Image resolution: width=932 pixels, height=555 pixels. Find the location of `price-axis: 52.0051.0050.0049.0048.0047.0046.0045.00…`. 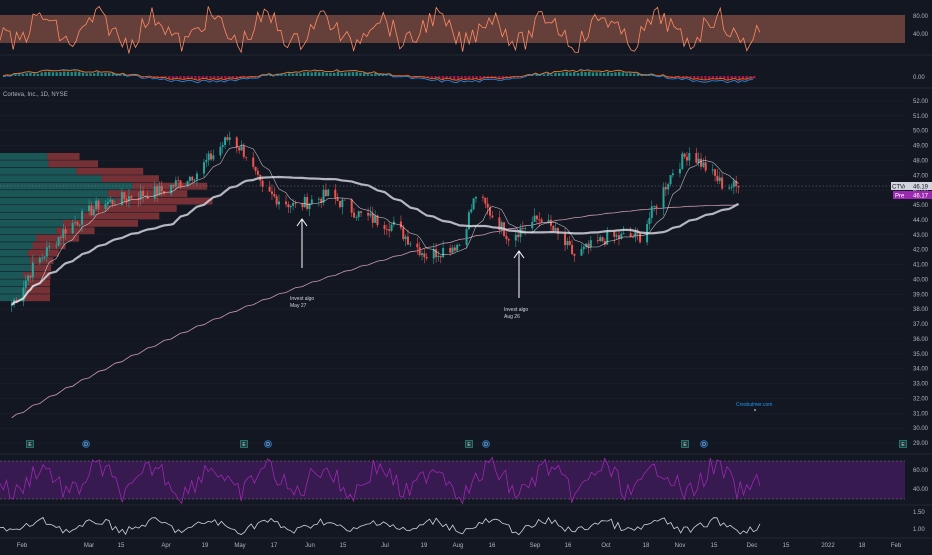

price-axis: 52.0051.0050.0049.0048.0047.0046.0045.00… is located at coordinates (921, 273).